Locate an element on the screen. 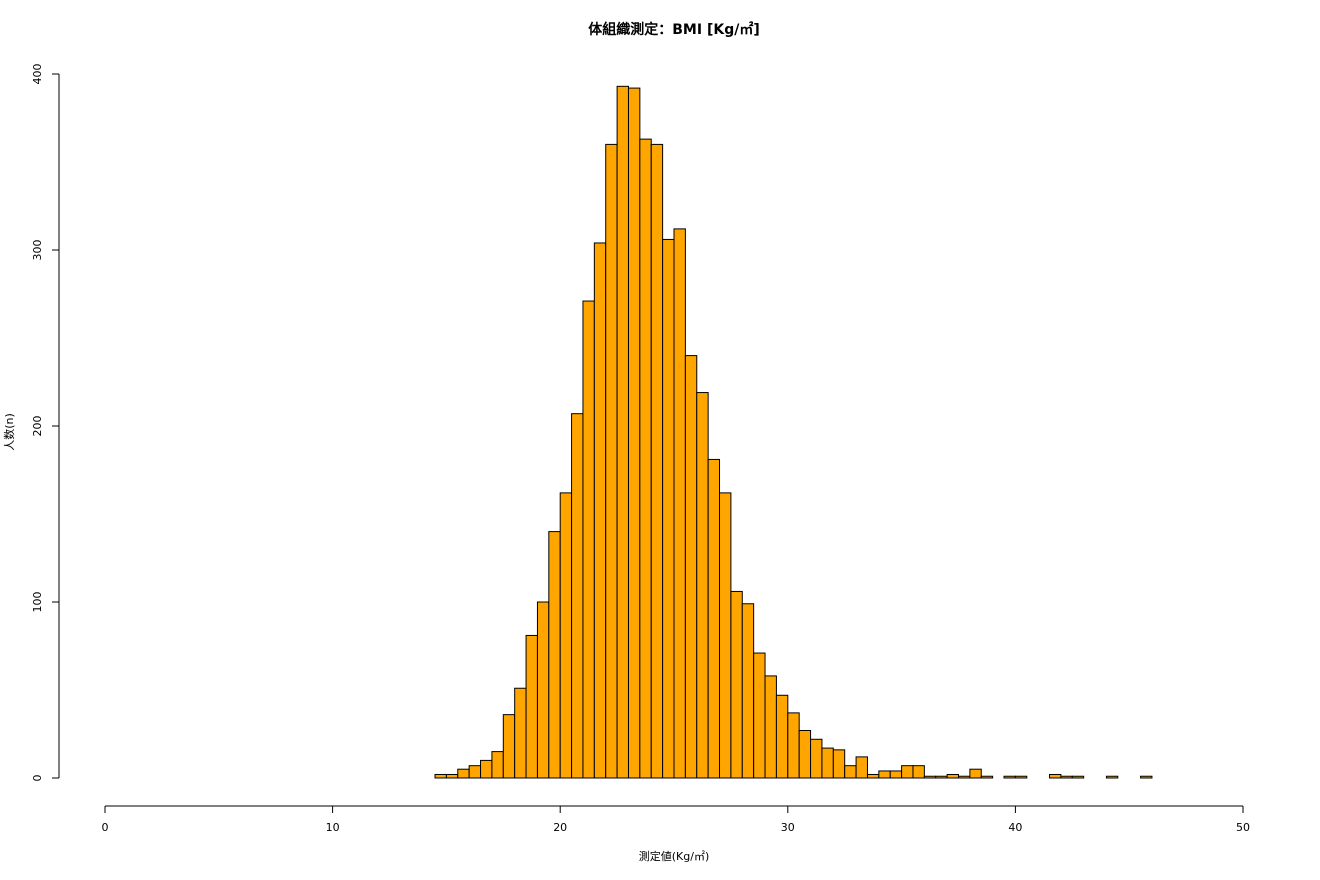 The height and width of the screenshot is (880, 1320). x-tick-label: 10 is located at coordinates (333, 827).